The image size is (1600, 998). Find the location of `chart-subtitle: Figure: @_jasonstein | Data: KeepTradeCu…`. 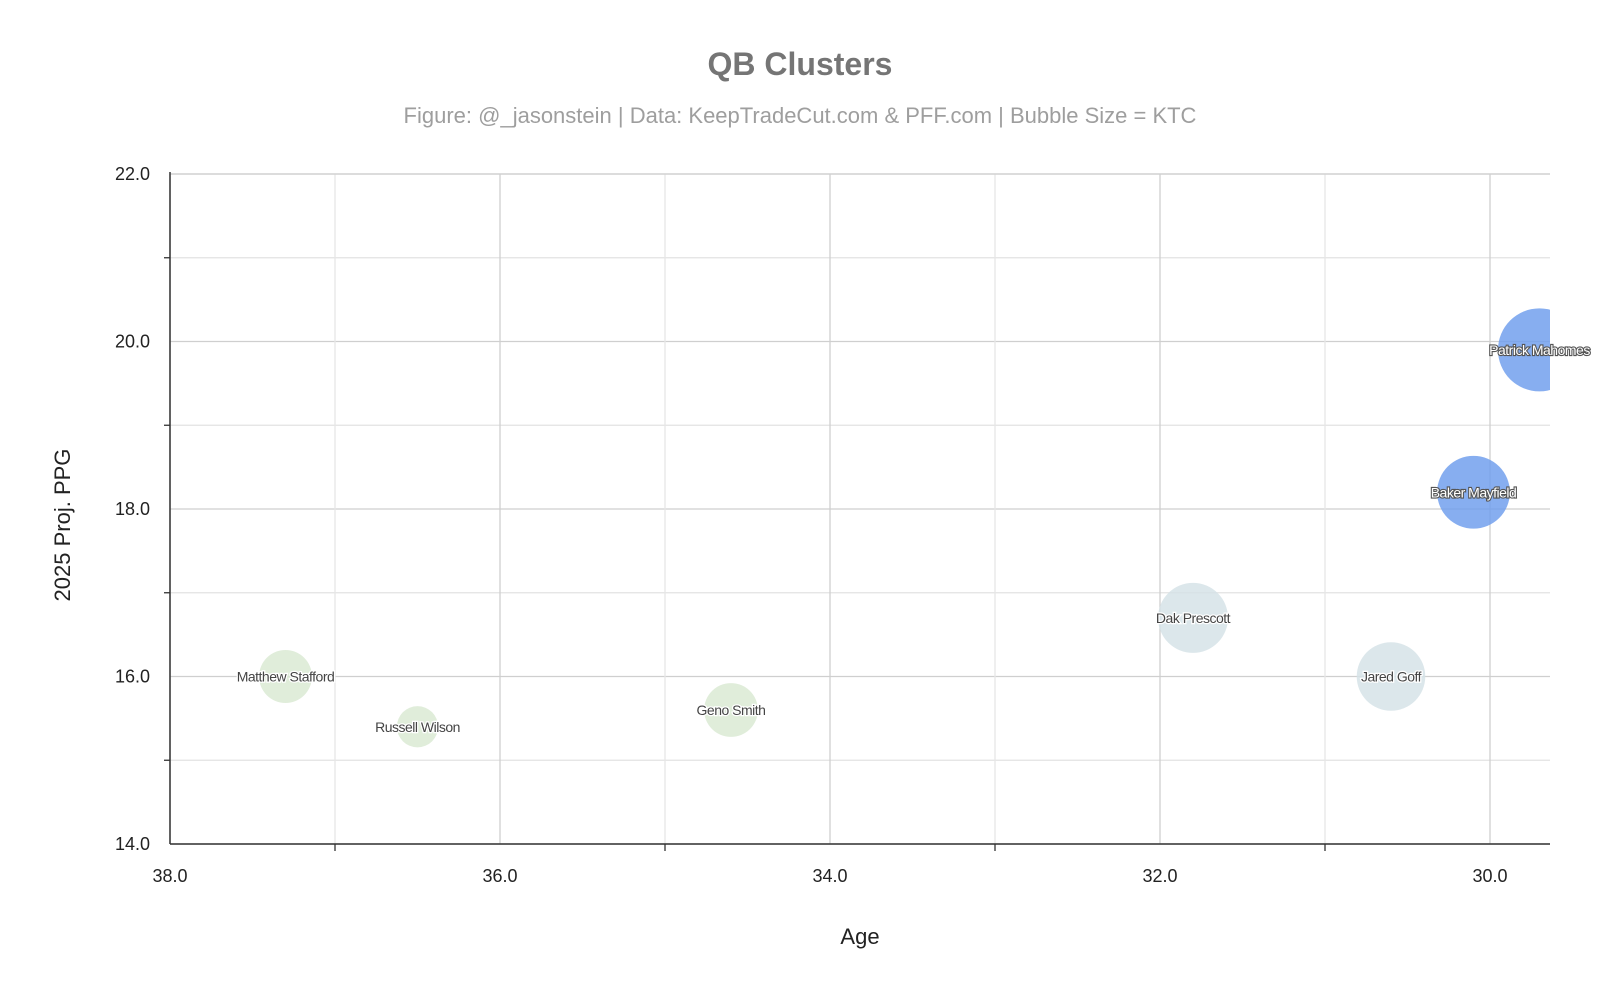

chart-subtitle: Figure: @_jasonstein | Data: KeepTradeCu… is located at coordinates (800, 115).